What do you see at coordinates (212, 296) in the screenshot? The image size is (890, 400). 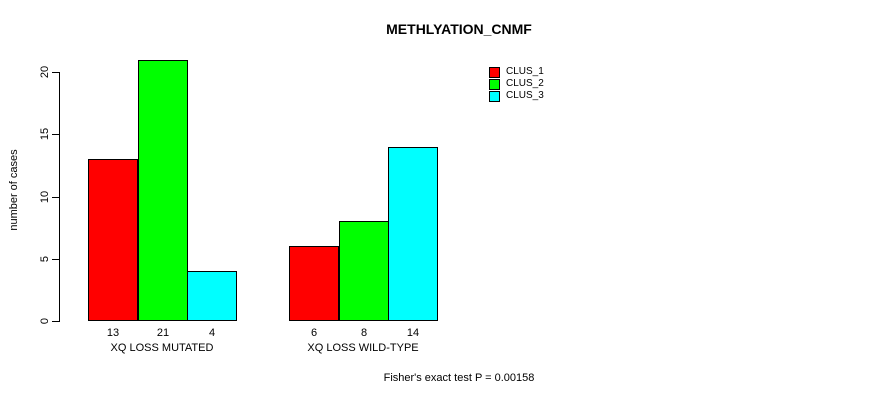 I see `bar-clus-3-xq-loss-mutated` at bounding box center [212, 296].